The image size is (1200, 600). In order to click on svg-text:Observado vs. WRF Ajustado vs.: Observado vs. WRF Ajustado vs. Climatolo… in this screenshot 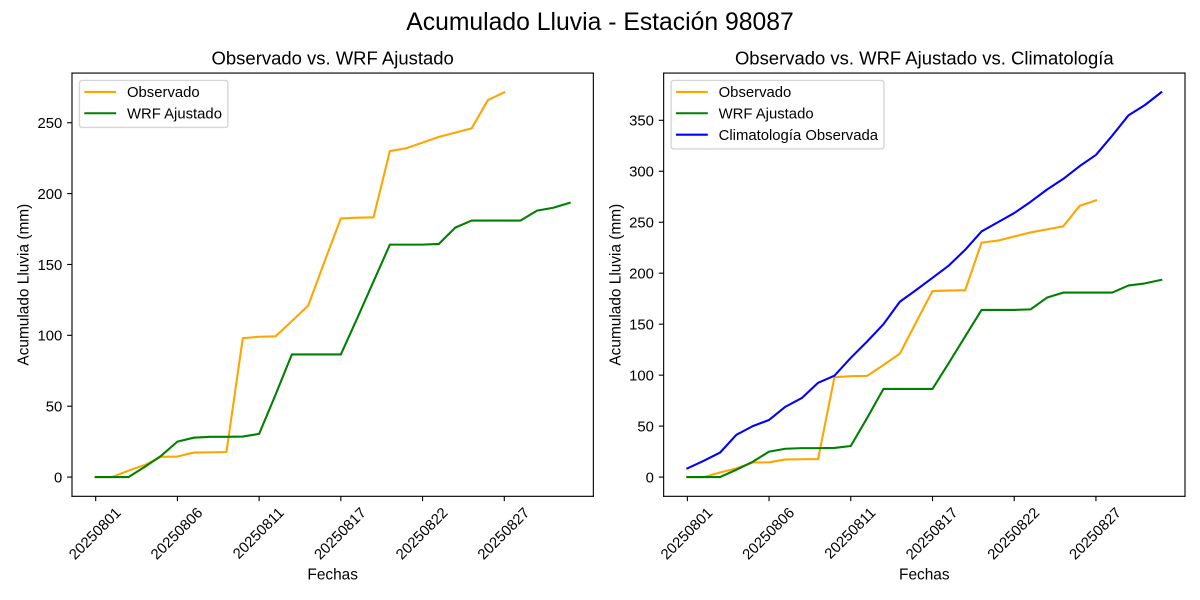, I will do `click(924, 58)`.